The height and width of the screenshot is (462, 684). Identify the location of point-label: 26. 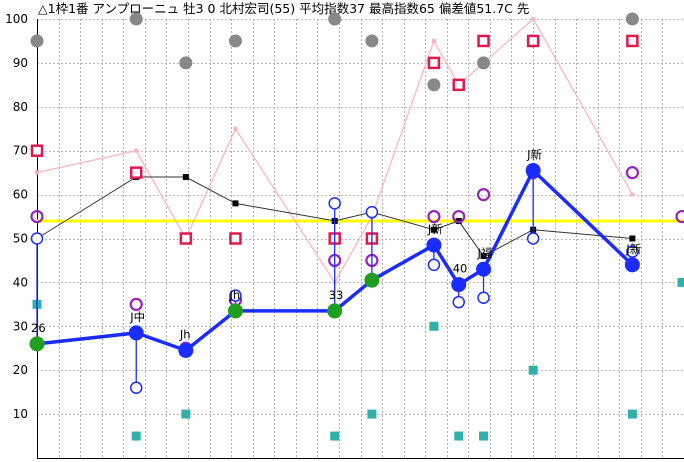
(38, 328).